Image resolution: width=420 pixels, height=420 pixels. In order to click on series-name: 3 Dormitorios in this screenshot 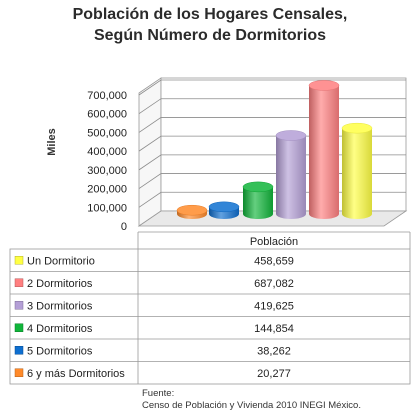, I will do `click(60, 306)`.